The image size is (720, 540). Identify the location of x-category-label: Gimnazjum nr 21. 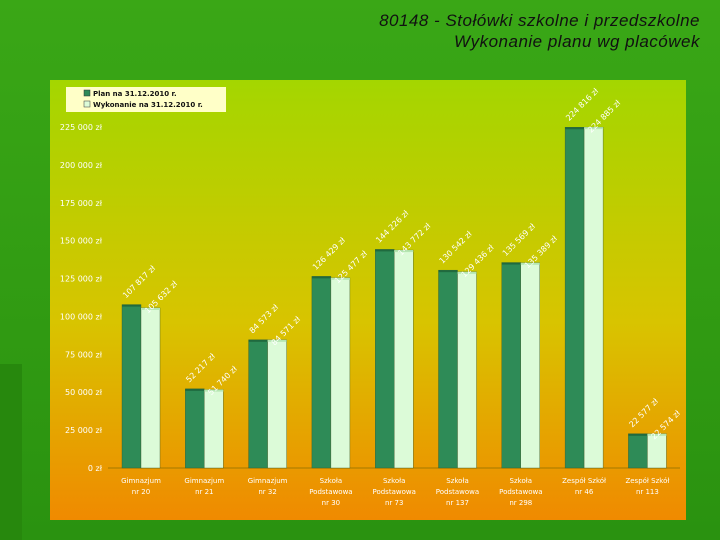
(204, 486).